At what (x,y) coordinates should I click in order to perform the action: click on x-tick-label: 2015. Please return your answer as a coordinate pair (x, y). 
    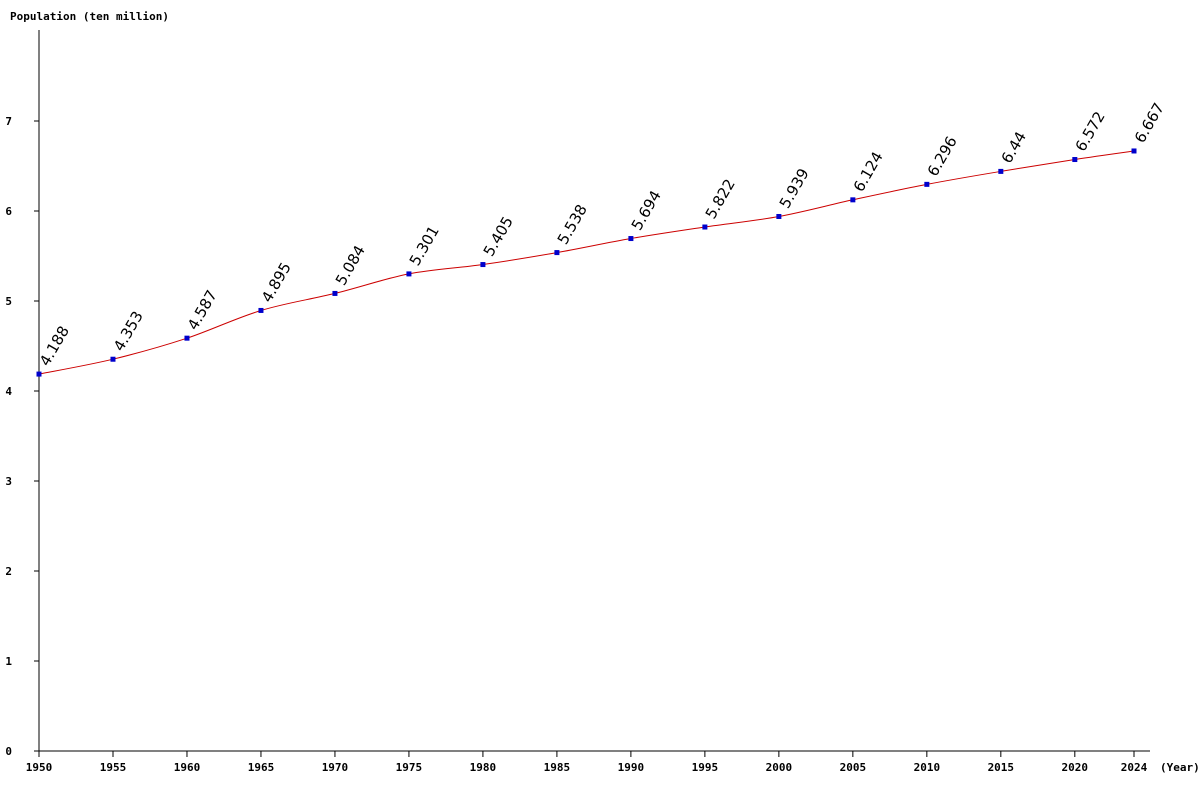
    Looking at the image, I should click on (1001, 767).